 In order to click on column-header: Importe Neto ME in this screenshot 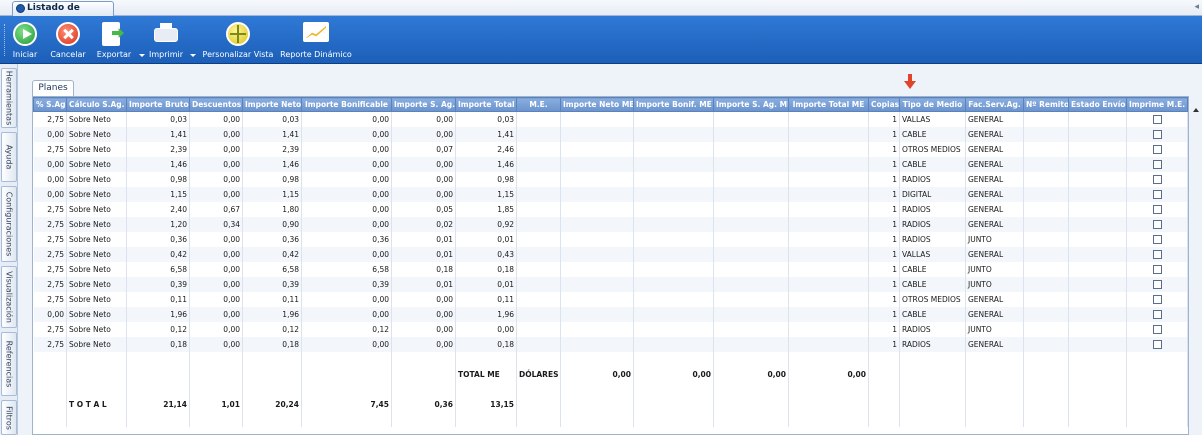, I will do `click(597, 104)`.